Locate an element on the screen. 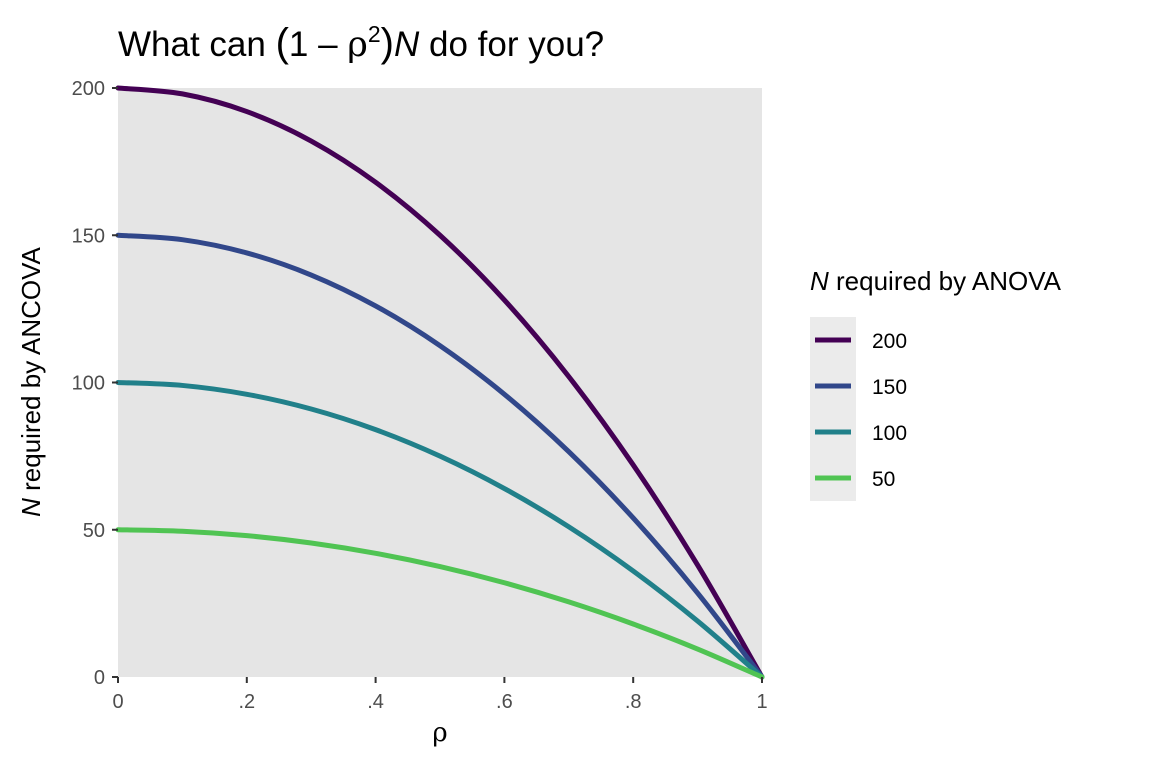 The height and width of the screenshot is (768, 1152). x-axis: 0 .2 .4 .6 .8 1 is located at coordinates (440, 695).